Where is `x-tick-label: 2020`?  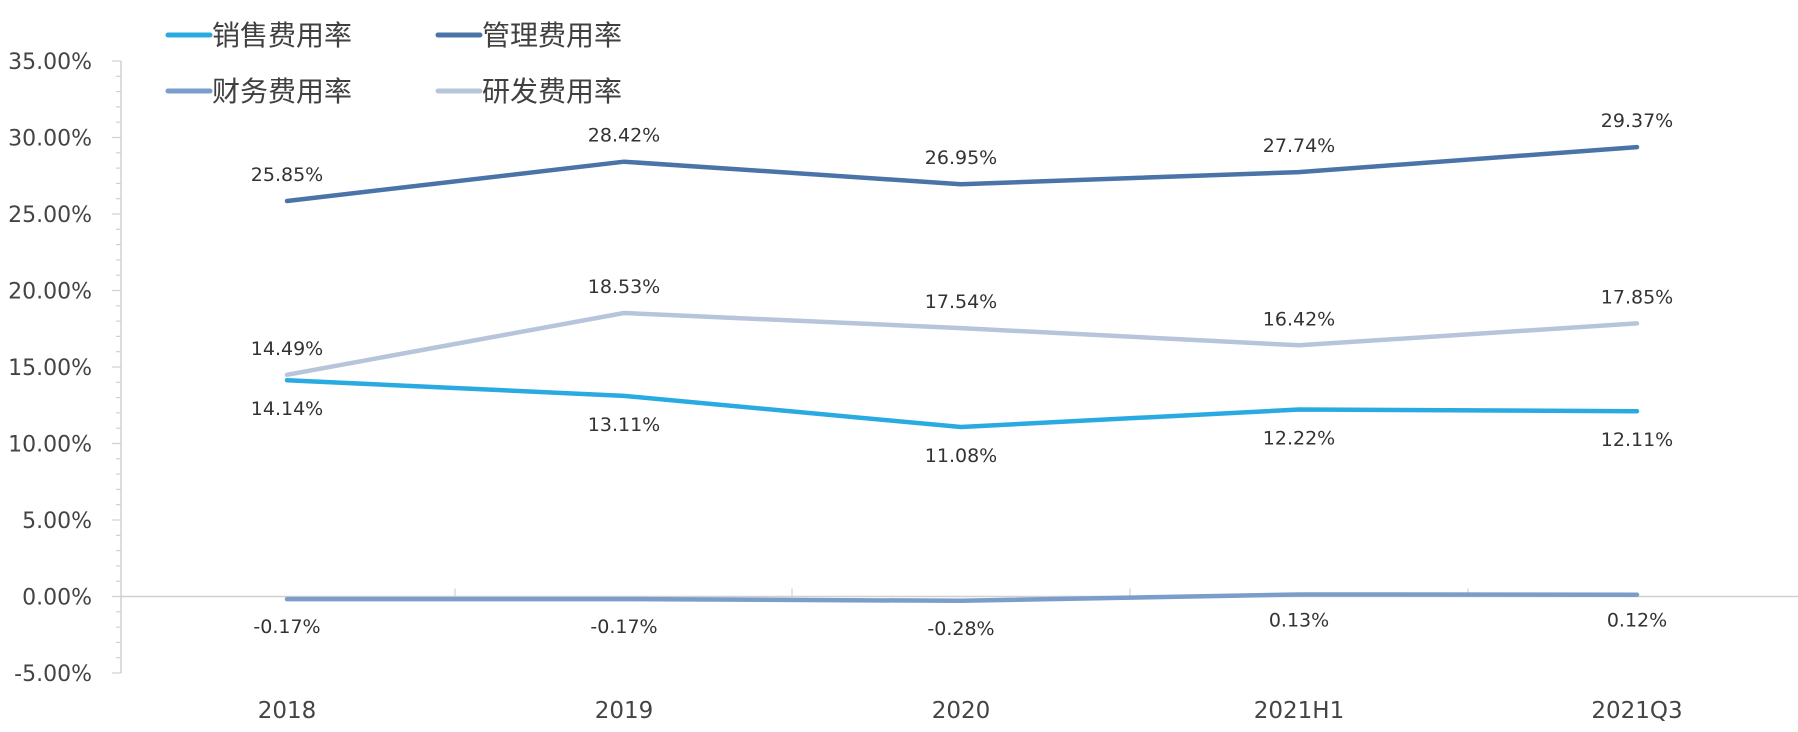 x-tick-label: 2020 is located at coordinates (961, 711).